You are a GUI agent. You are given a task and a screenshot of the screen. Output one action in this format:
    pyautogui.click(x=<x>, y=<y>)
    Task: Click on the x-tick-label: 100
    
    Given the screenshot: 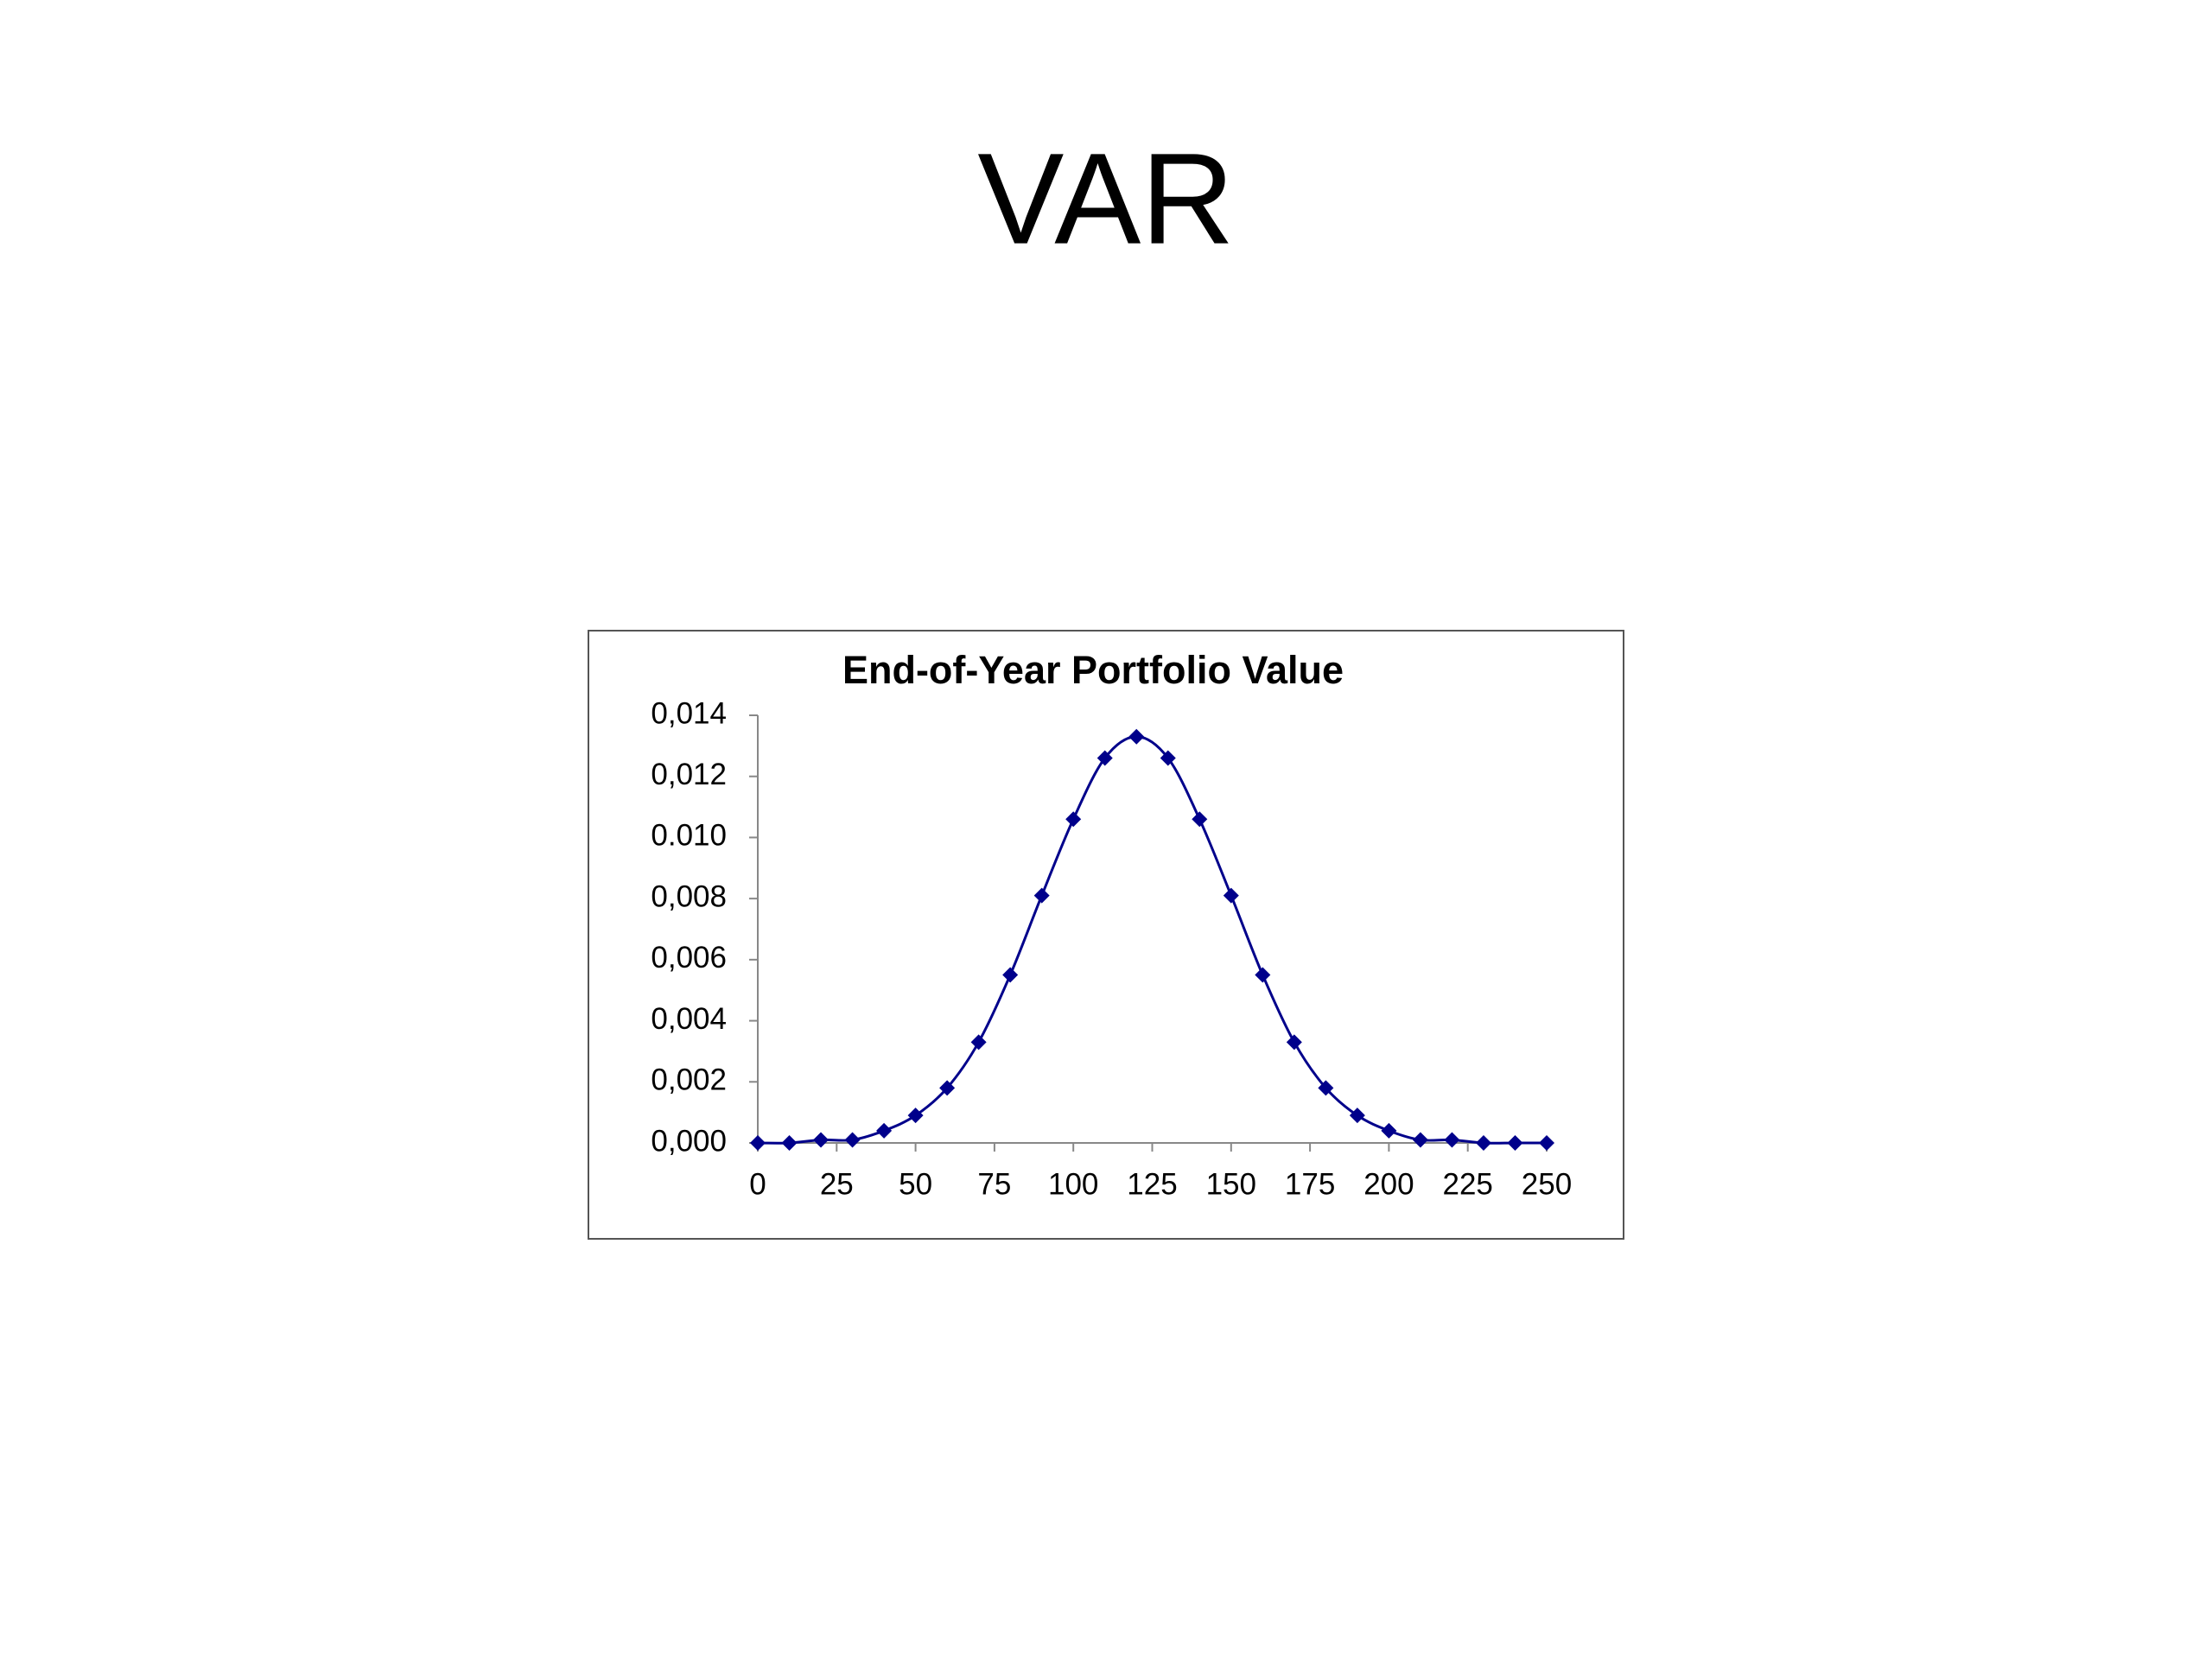 What is the action you would take?
    pyautogui.click(x=1073, y=1184)
    